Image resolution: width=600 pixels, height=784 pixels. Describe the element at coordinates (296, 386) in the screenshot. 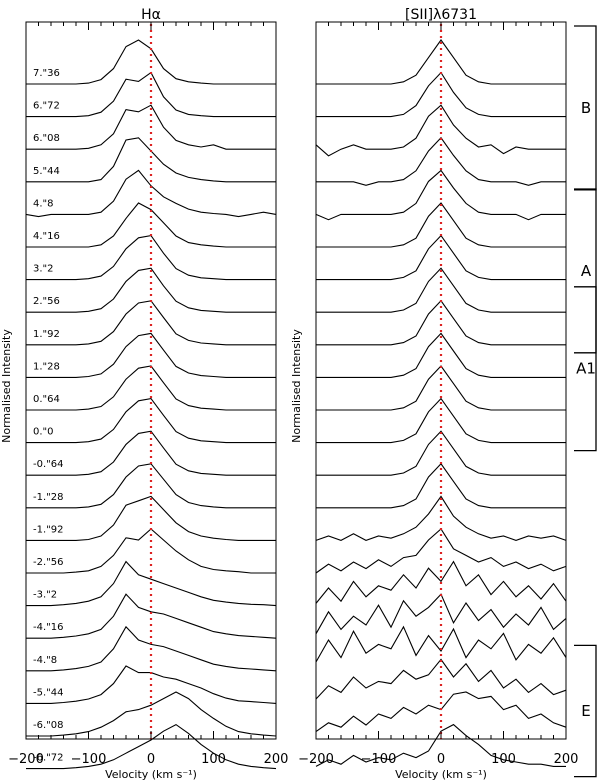

I see `s-ii-y-axis-label: Normalised Intensity` at that location.